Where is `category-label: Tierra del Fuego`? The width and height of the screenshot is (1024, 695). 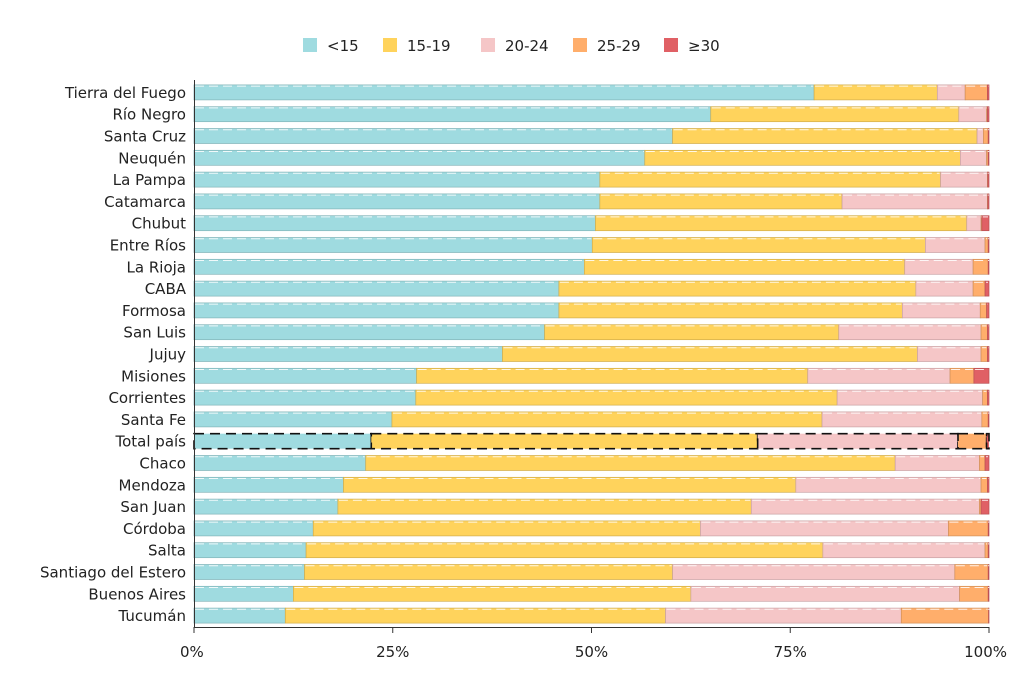 category-label: Tierra del Fuego is located at coordinates (125, 93).